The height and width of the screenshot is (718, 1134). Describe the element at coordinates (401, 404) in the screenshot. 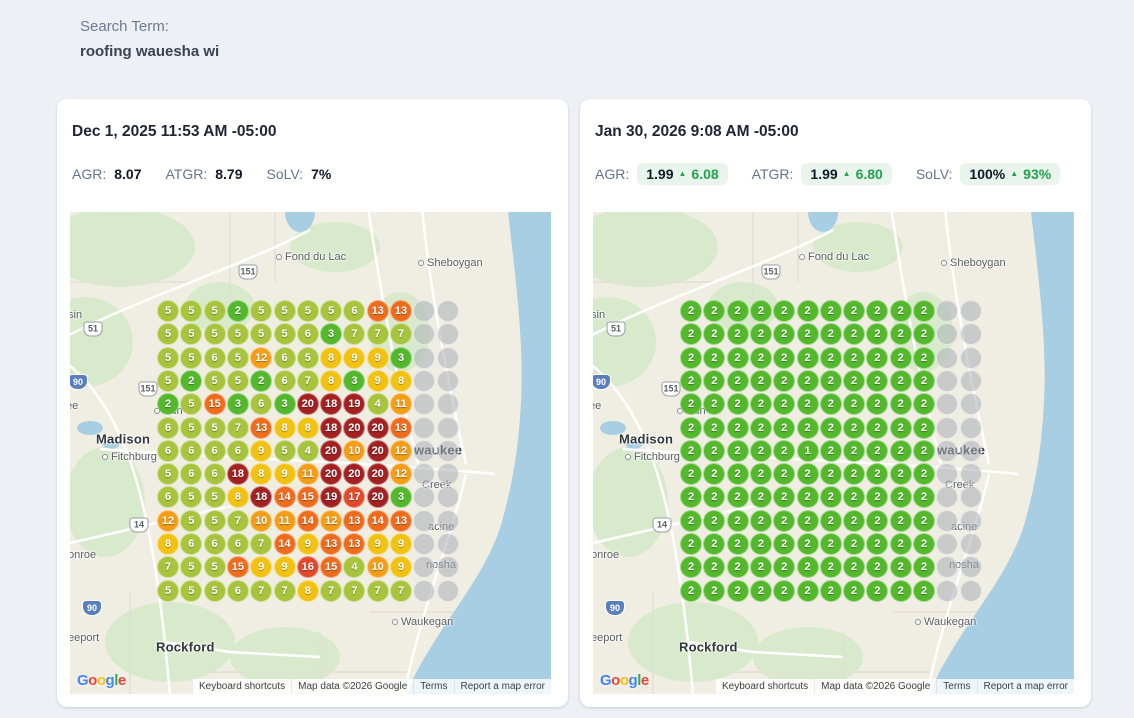

I see `rank-pin: 11` at that location.